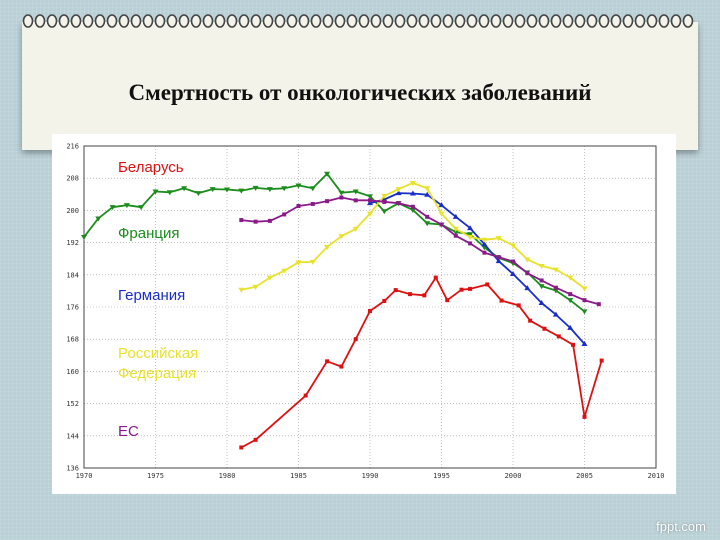 This screenshot has height=540, width=720. Describe the element at coordinates (72, 243) in the screenshot. I see `y-tick-label: 192` at that location.